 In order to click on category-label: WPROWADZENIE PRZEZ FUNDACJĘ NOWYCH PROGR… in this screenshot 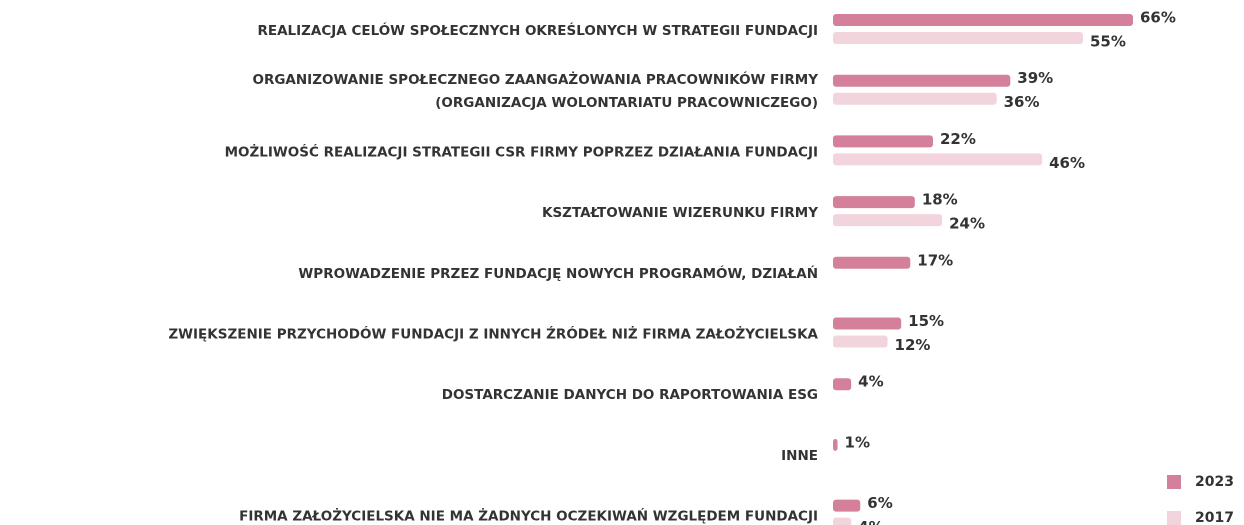, I will do `click(558, 273)`.